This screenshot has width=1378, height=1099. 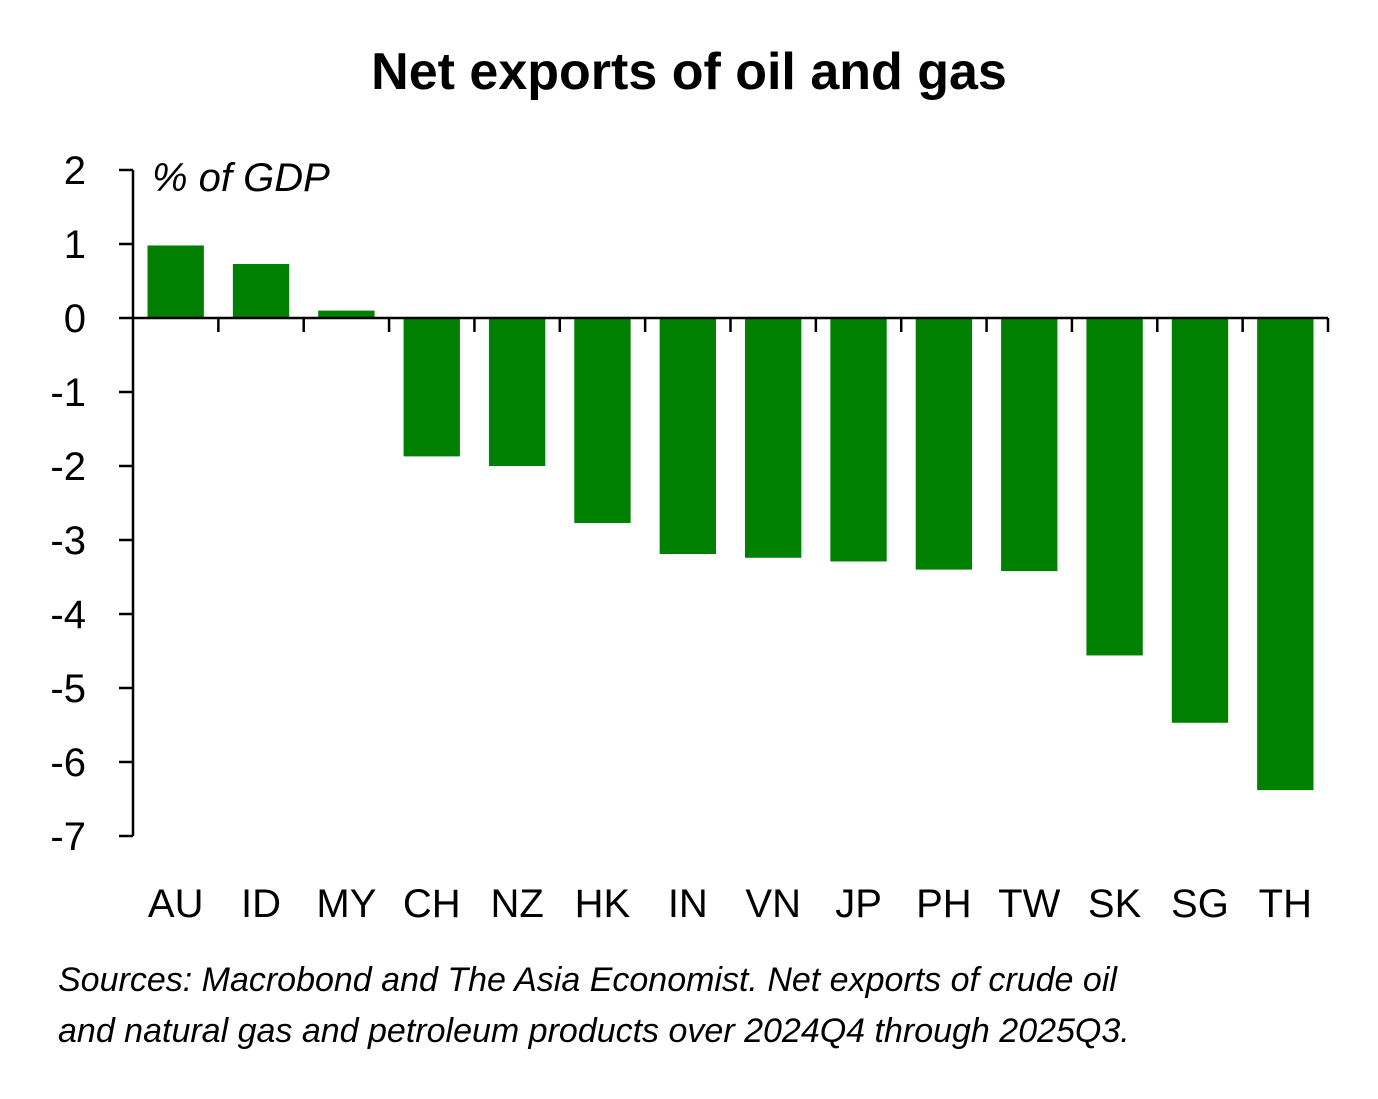 What do you see at coordinates (75, 171) in the screenshot?
I see `y-tick-label: 2` at bounding box center [75, 171].